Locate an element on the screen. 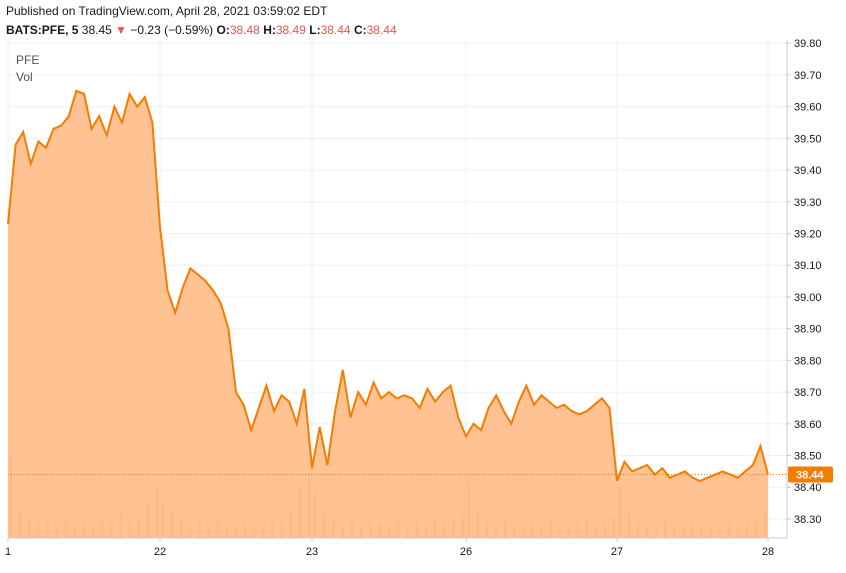 This screenshot has width=846, height=573. symbol-label: BATS:PFE, 5 is located at coordinates (42, 30).